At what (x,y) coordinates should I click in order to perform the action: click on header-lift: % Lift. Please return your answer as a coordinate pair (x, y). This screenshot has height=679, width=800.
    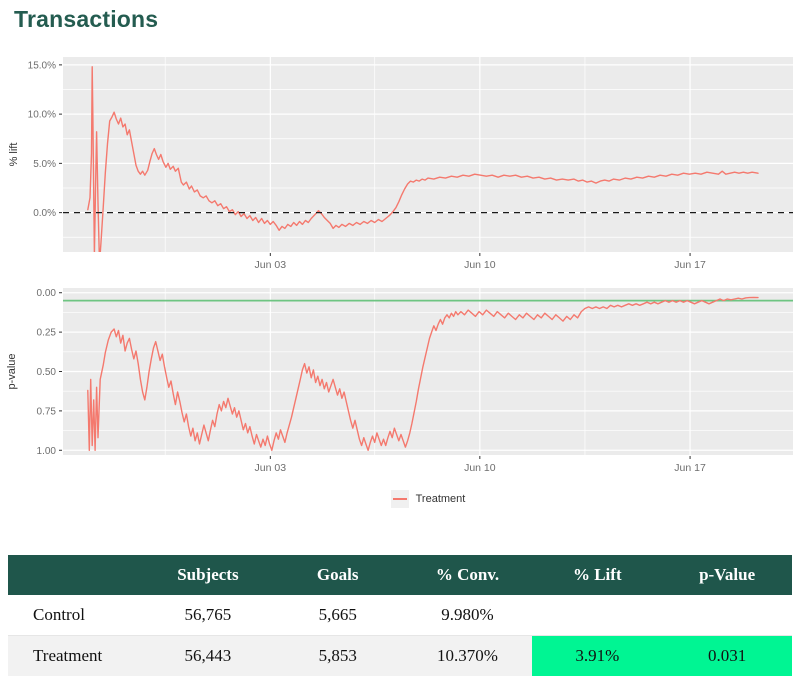
    Looking at the image, I should click on (597, 574).